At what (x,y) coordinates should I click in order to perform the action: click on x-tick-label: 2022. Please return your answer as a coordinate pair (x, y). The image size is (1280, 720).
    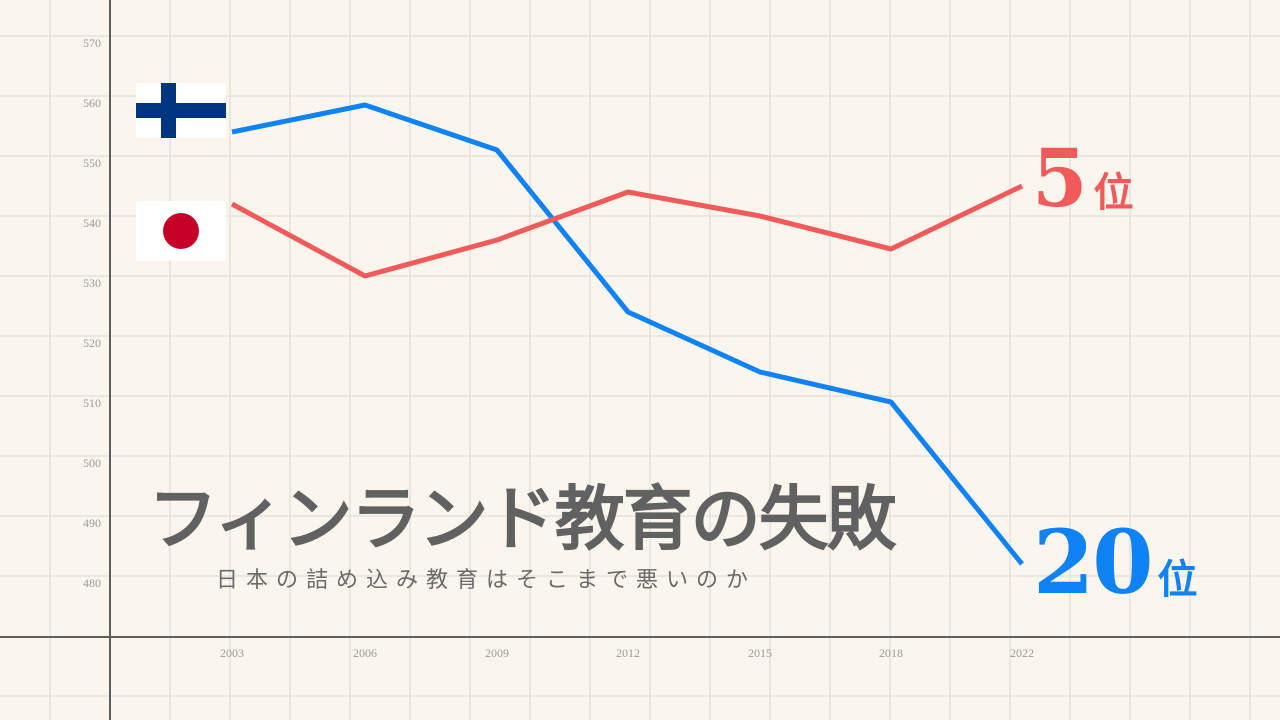
    Looking at the image, I should click on (1022, 653).